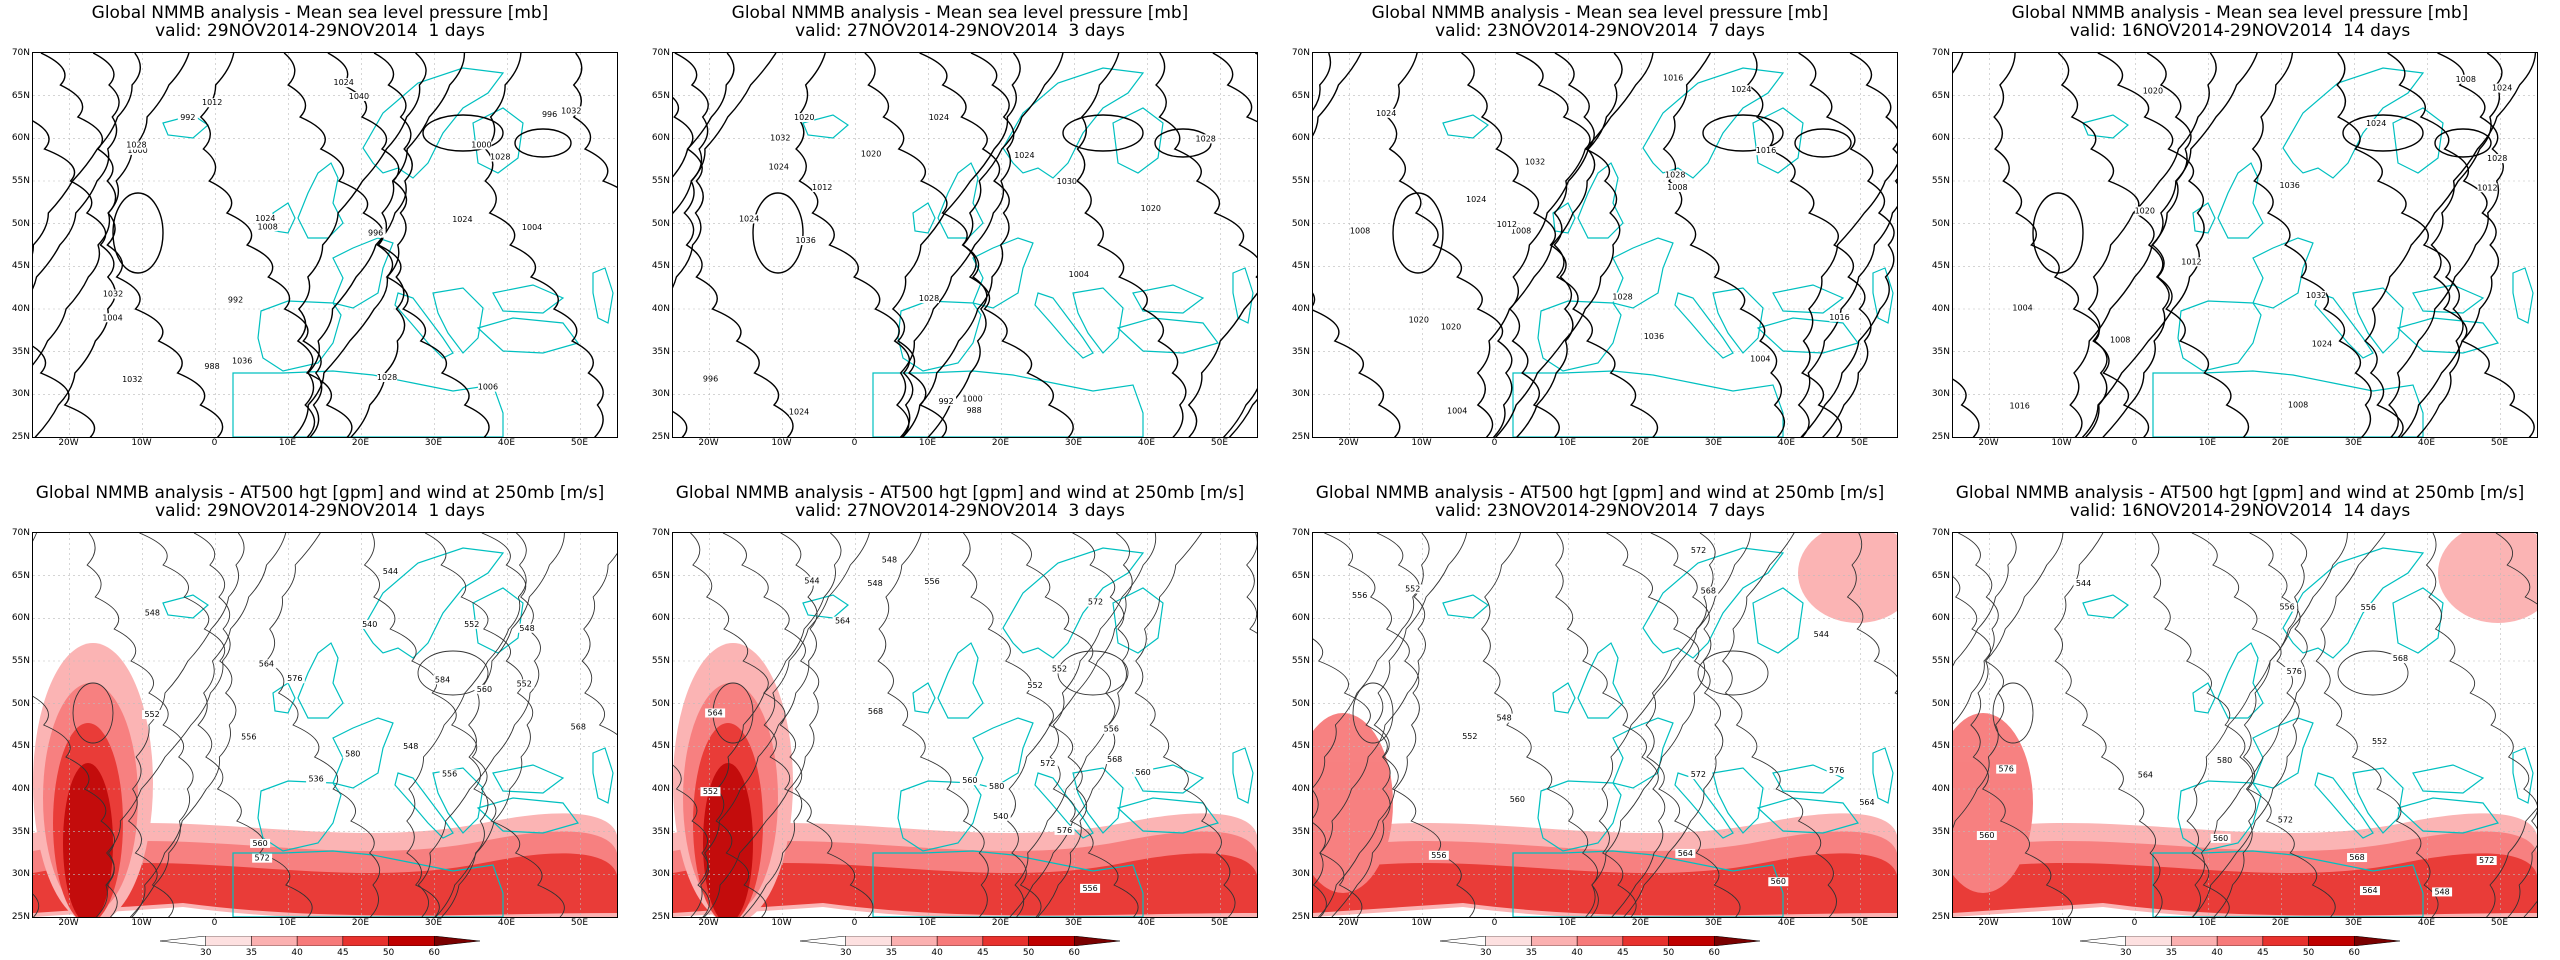  What do you see at coordinates (315, 779) in the screenshot?
I see `isoline-label: 536` at bounding box center [315, 779].